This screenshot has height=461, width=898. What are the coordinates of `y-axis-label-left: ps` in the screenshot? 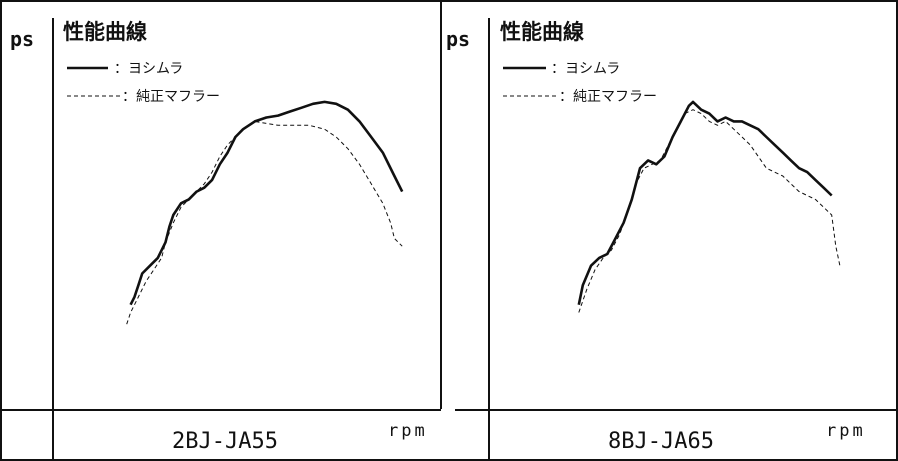 It's located at (22, 39).